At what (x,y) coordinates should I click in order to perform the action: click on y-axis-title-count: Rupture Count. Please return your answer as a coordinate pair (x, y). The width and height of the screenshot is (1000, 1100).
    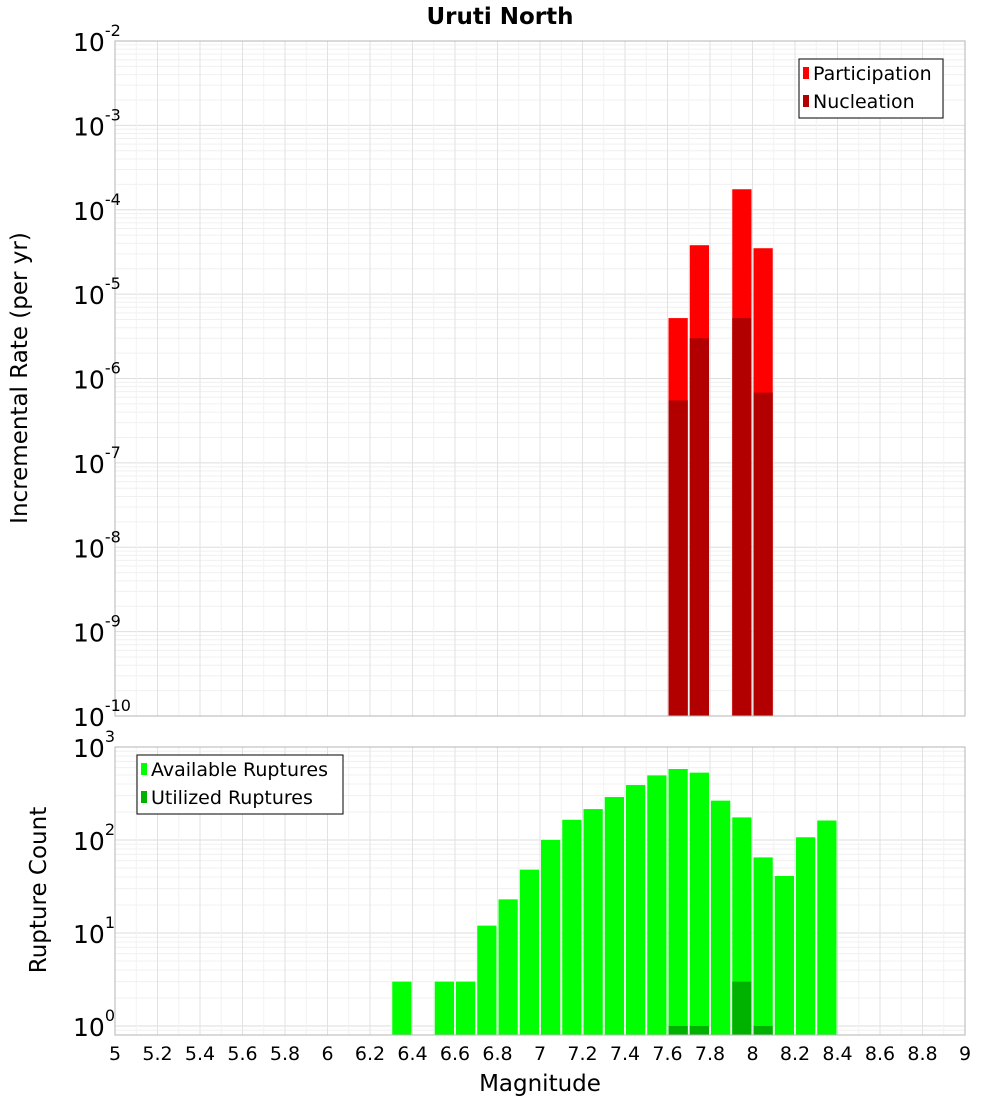
    Looking at the image, I should click on (39, 890).